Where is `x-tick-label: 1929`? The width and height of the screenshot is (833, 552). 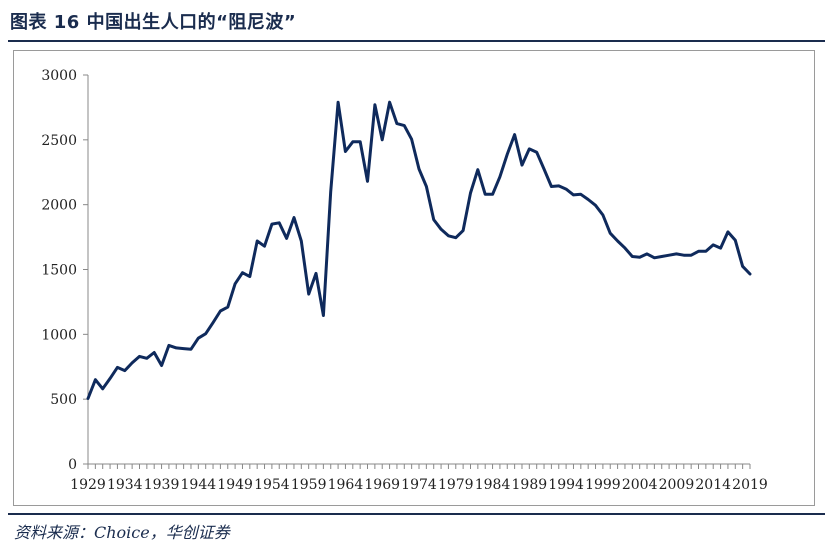
x-tick-label: 1929 is located at coordinates (88, 485).